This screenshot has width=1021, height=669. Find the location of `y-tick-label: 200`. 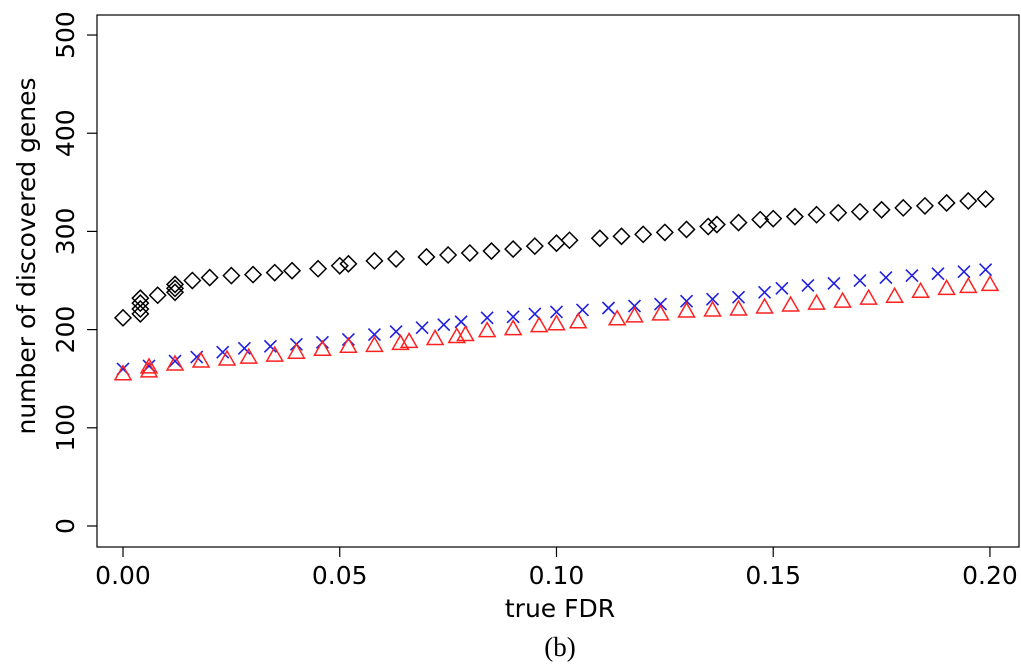

y-tick-label: 200 is located at coordinates (65, 330).